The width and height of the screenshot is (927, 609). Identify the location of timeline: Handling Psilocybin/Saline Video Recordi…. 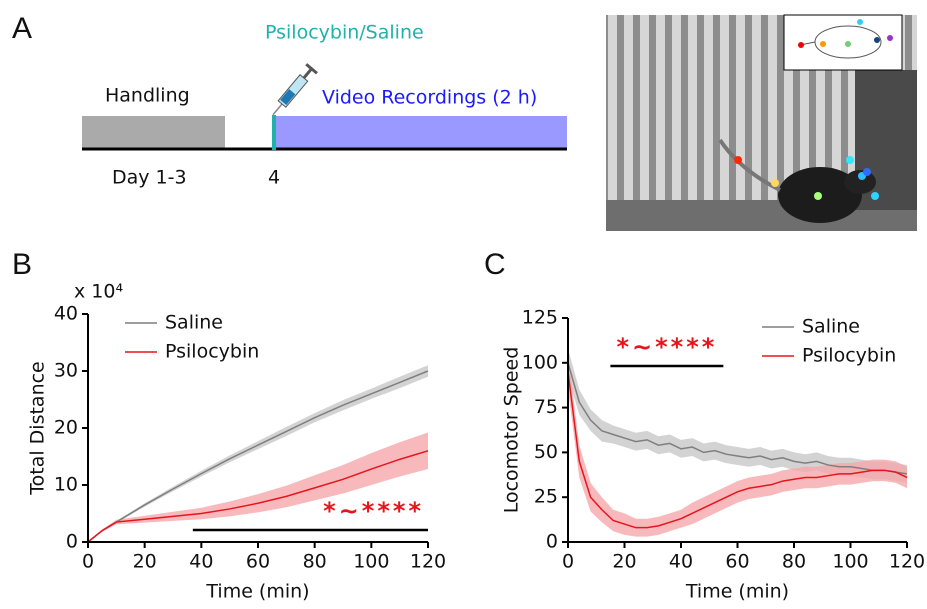
(324, 105).